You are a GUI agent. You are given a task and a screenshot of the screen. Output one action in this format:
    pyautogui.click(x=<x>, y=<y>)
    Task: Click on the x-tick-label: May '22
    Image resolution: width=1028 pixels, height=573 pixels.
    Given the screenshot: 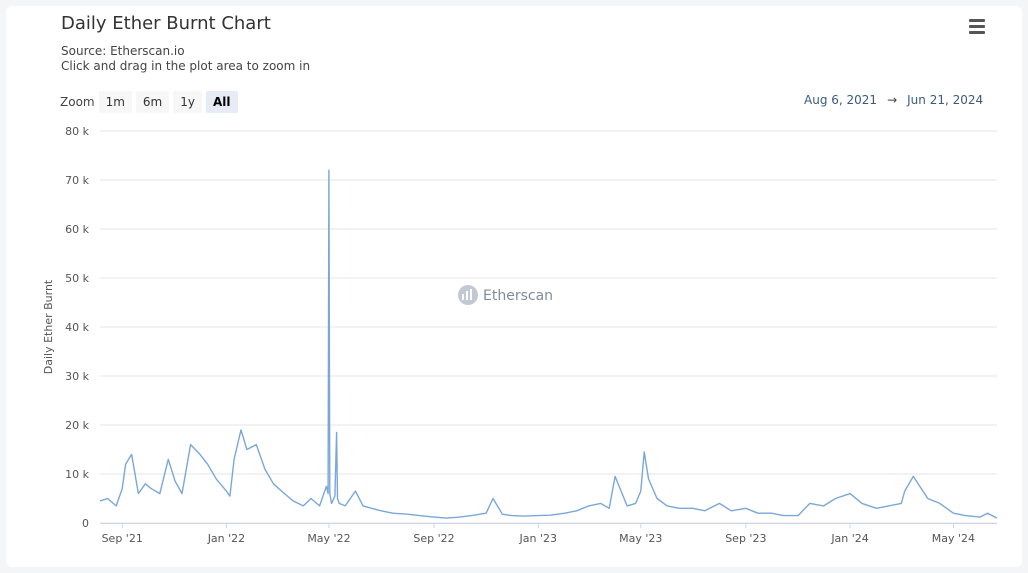 What is the action you would take?
    pyautogui.click(x=328, y=538)
    